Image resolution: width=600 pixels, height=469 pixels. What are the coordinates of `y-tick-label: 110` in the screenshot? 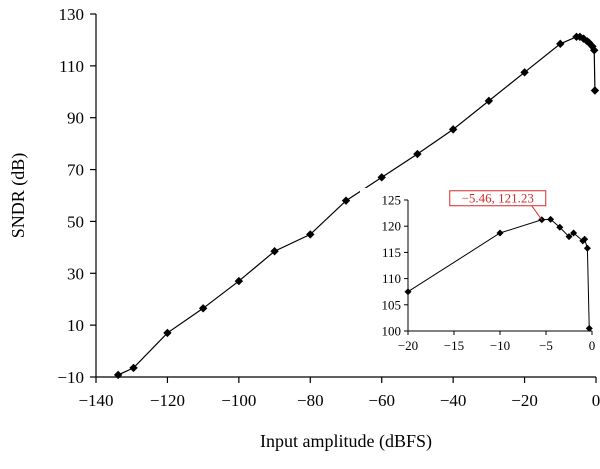 It's located at (71, 66).